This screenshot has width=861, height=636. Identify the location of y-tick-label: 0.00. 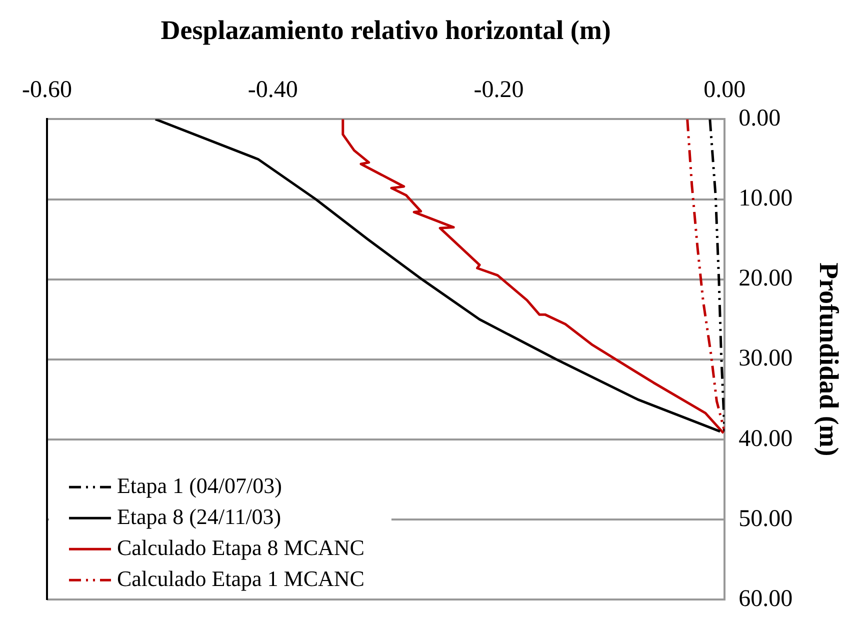
(759, 118).